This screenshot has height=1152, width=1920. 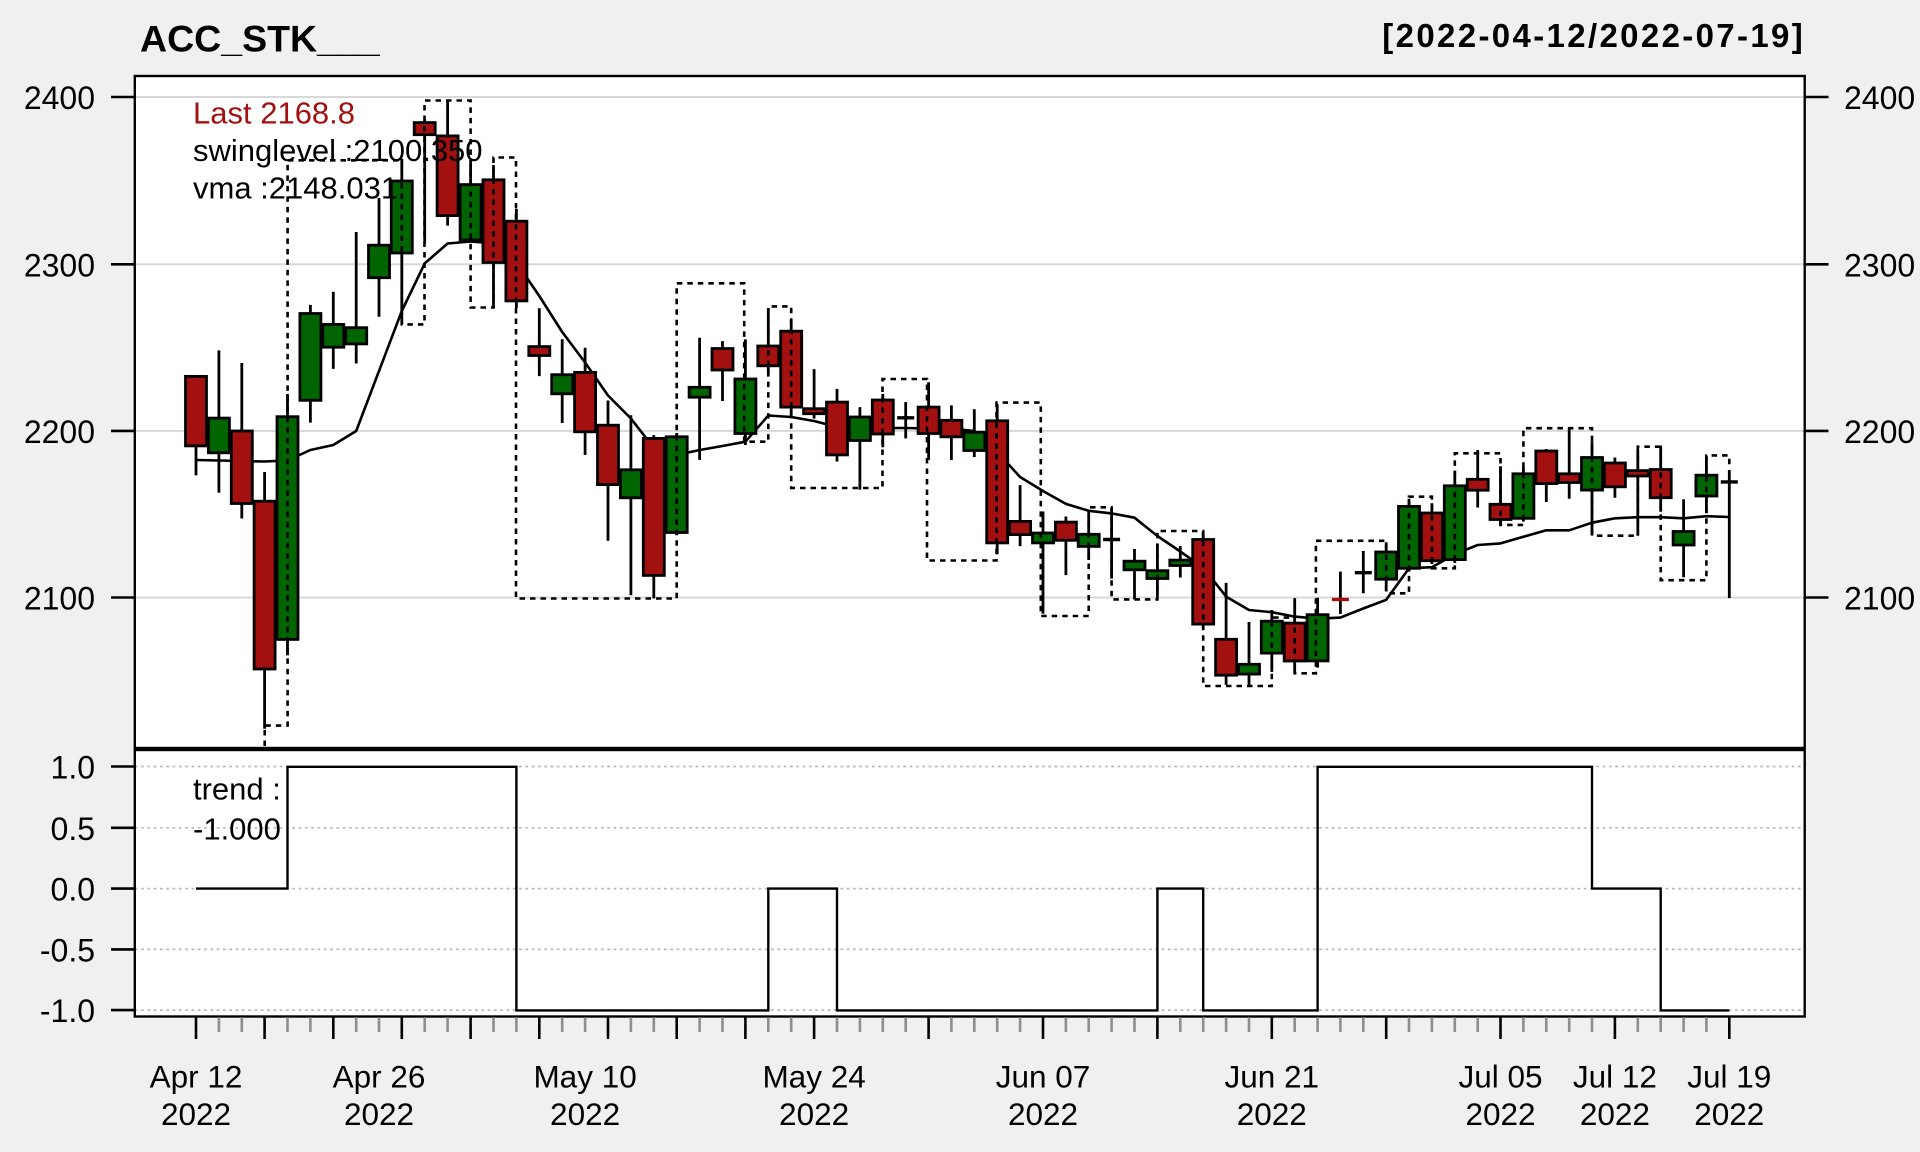 I want to click on svg-text: 0.0, so click(x=73, y=890).